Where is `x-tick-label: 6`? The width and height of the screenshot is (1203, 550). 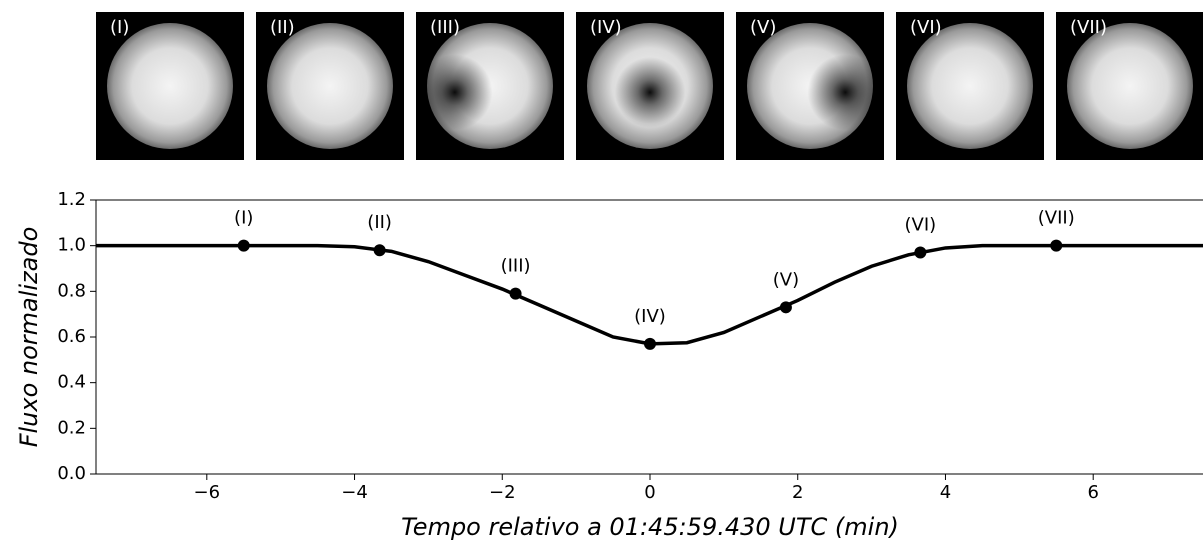
x-tick-label: 6 is located at coordinates (1092, 492).